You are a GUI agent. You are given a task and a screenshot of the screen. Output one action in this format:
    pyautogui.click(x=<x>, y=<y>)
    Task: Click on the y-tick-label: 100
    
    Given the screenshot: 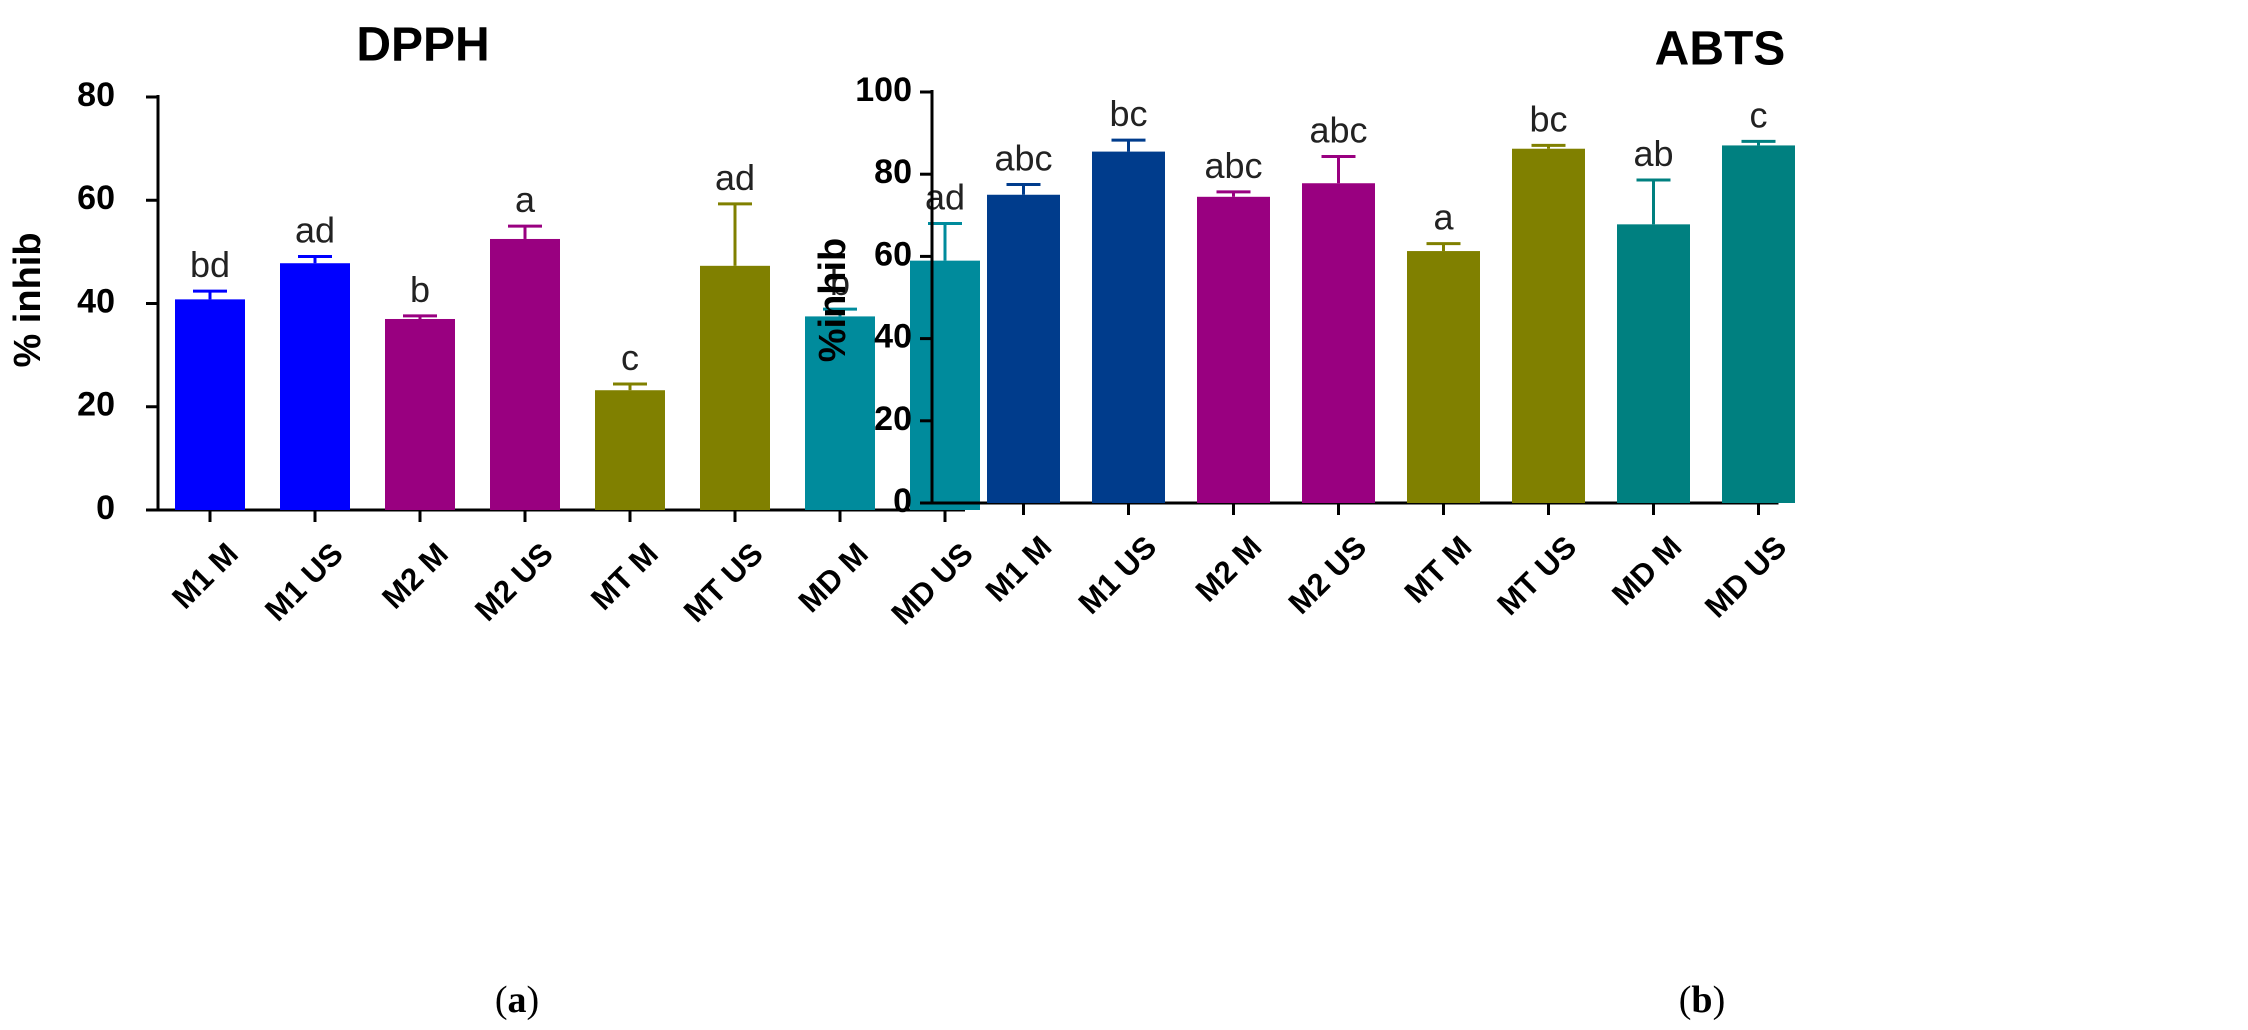 What is the action you would take?
    pyautogui.click(x=883, y=90)
    